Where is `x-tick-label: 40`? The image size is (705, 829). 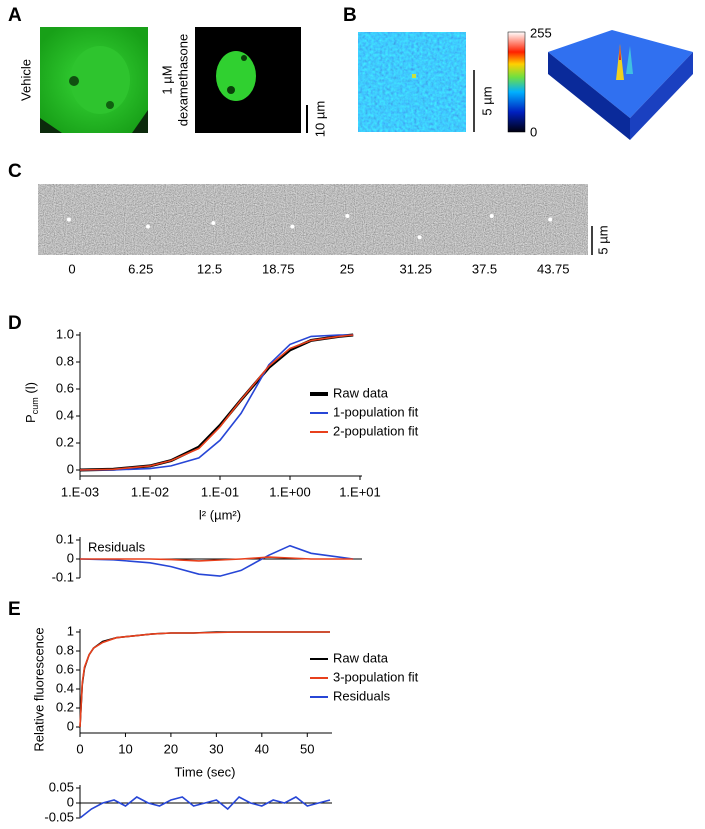 x-tick-label: 40 is located at coordinates (262, 748).